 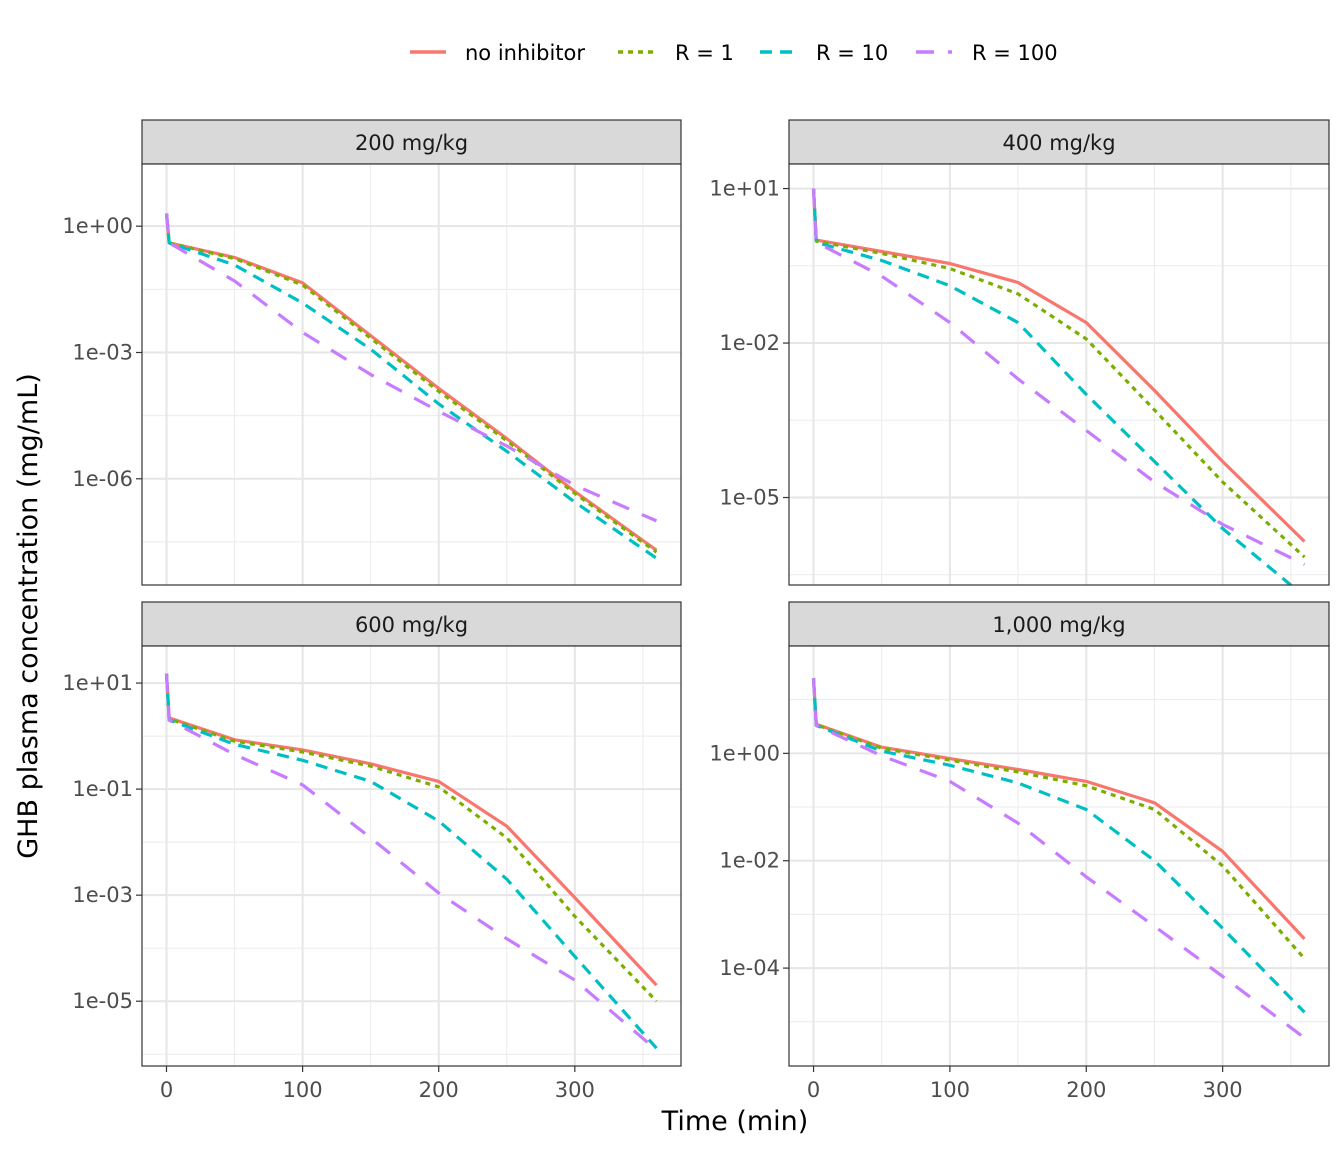 I want to click on panel-title: 200 mg/kg, so click(x=411, y=143).